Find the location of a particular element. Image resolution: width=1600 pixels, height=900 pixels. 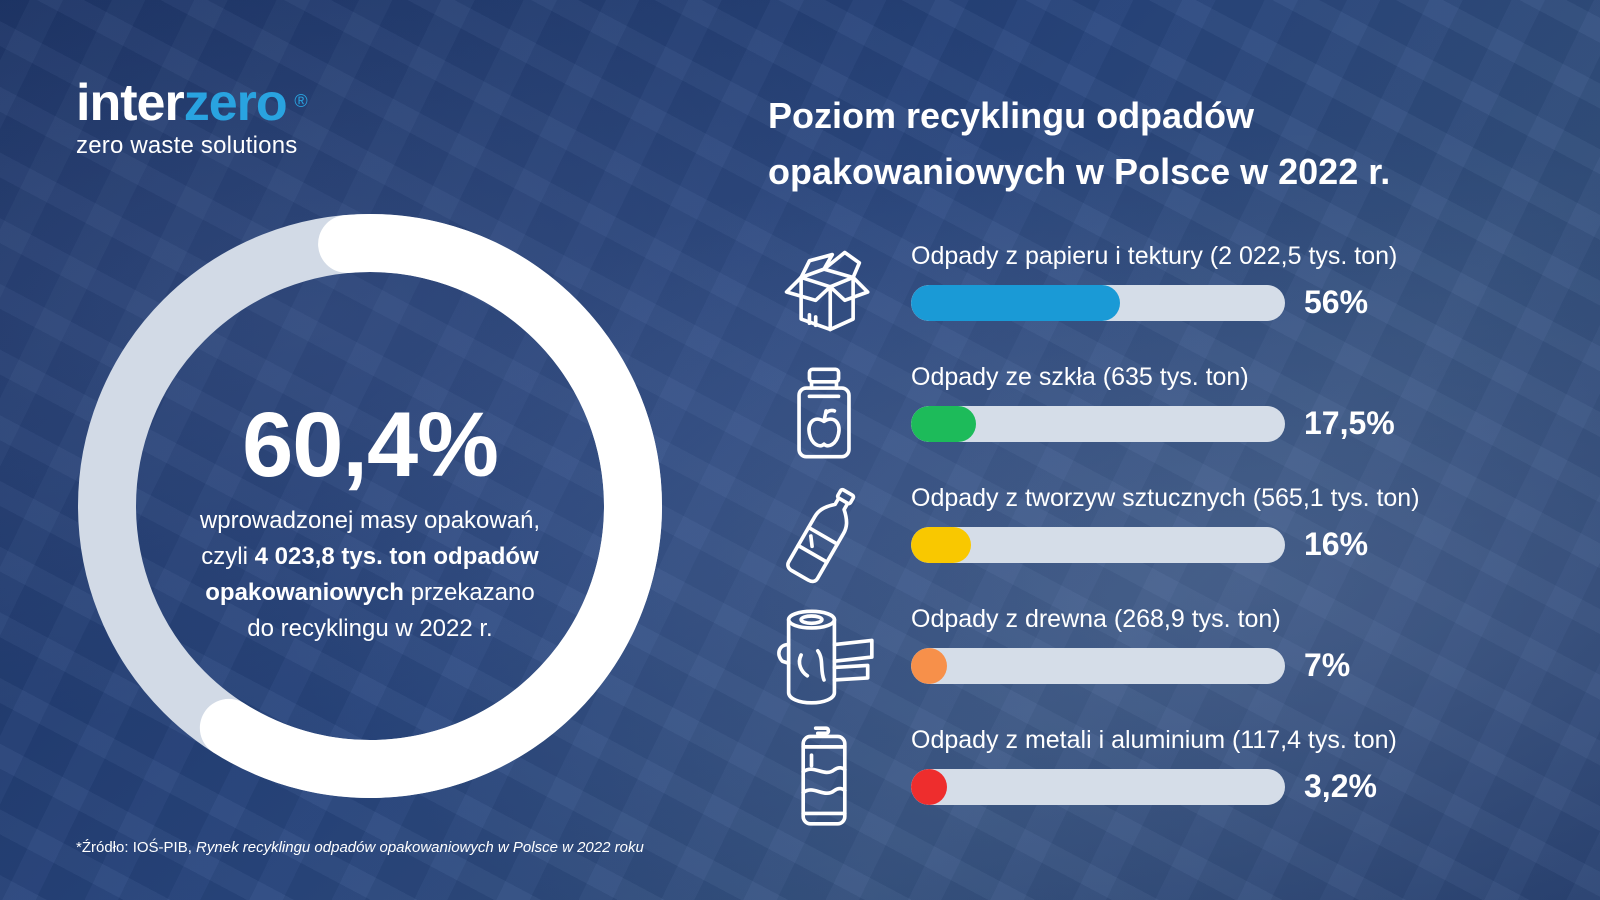

bar-label-wood: Odpady z drewna (268,9 tys. ton) is located at coordinates (1096, 619).